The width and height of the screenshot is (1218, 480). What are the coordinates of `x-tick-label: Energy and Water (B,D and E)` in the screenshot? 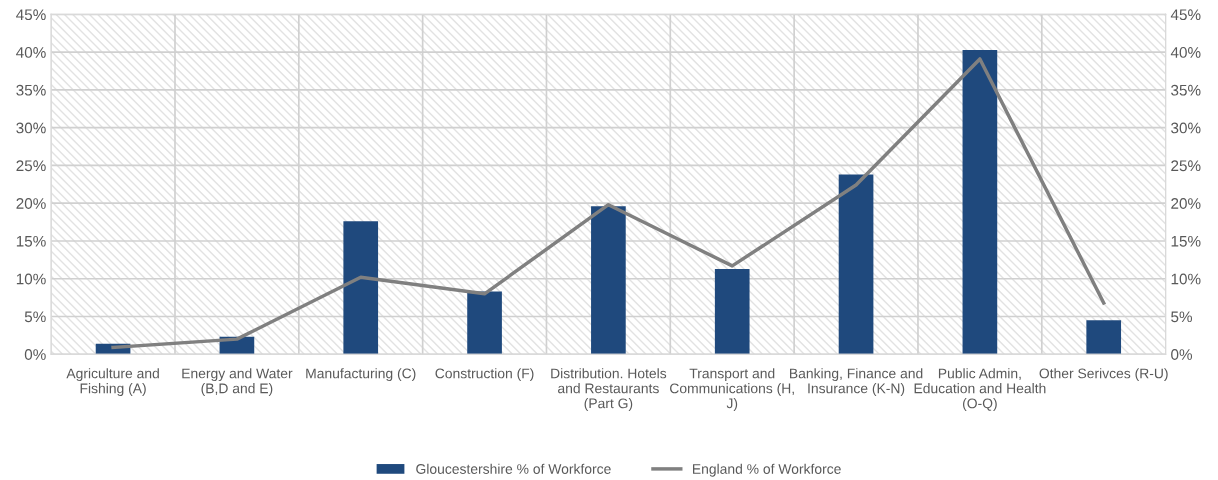 It's located at (237, 382).